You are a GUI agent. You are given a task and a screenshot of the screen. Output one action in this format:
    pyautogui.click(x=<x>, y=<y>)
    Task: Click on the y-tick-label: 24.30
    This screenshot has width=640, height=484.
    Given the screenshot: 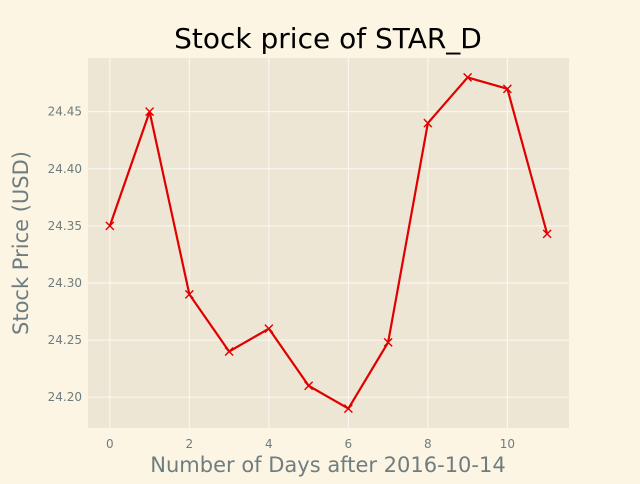 What is the action you would take?
    pyautogui.click(x=65, y=283)
    